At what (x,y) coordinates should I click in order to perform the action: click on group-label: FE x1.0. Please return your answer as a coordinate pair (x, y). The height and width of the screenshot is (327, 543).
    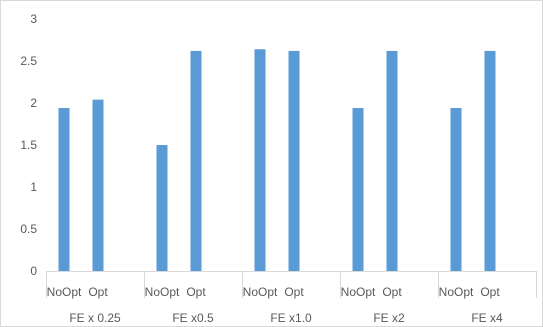
    Looking at the image, I should click on (291, 318).